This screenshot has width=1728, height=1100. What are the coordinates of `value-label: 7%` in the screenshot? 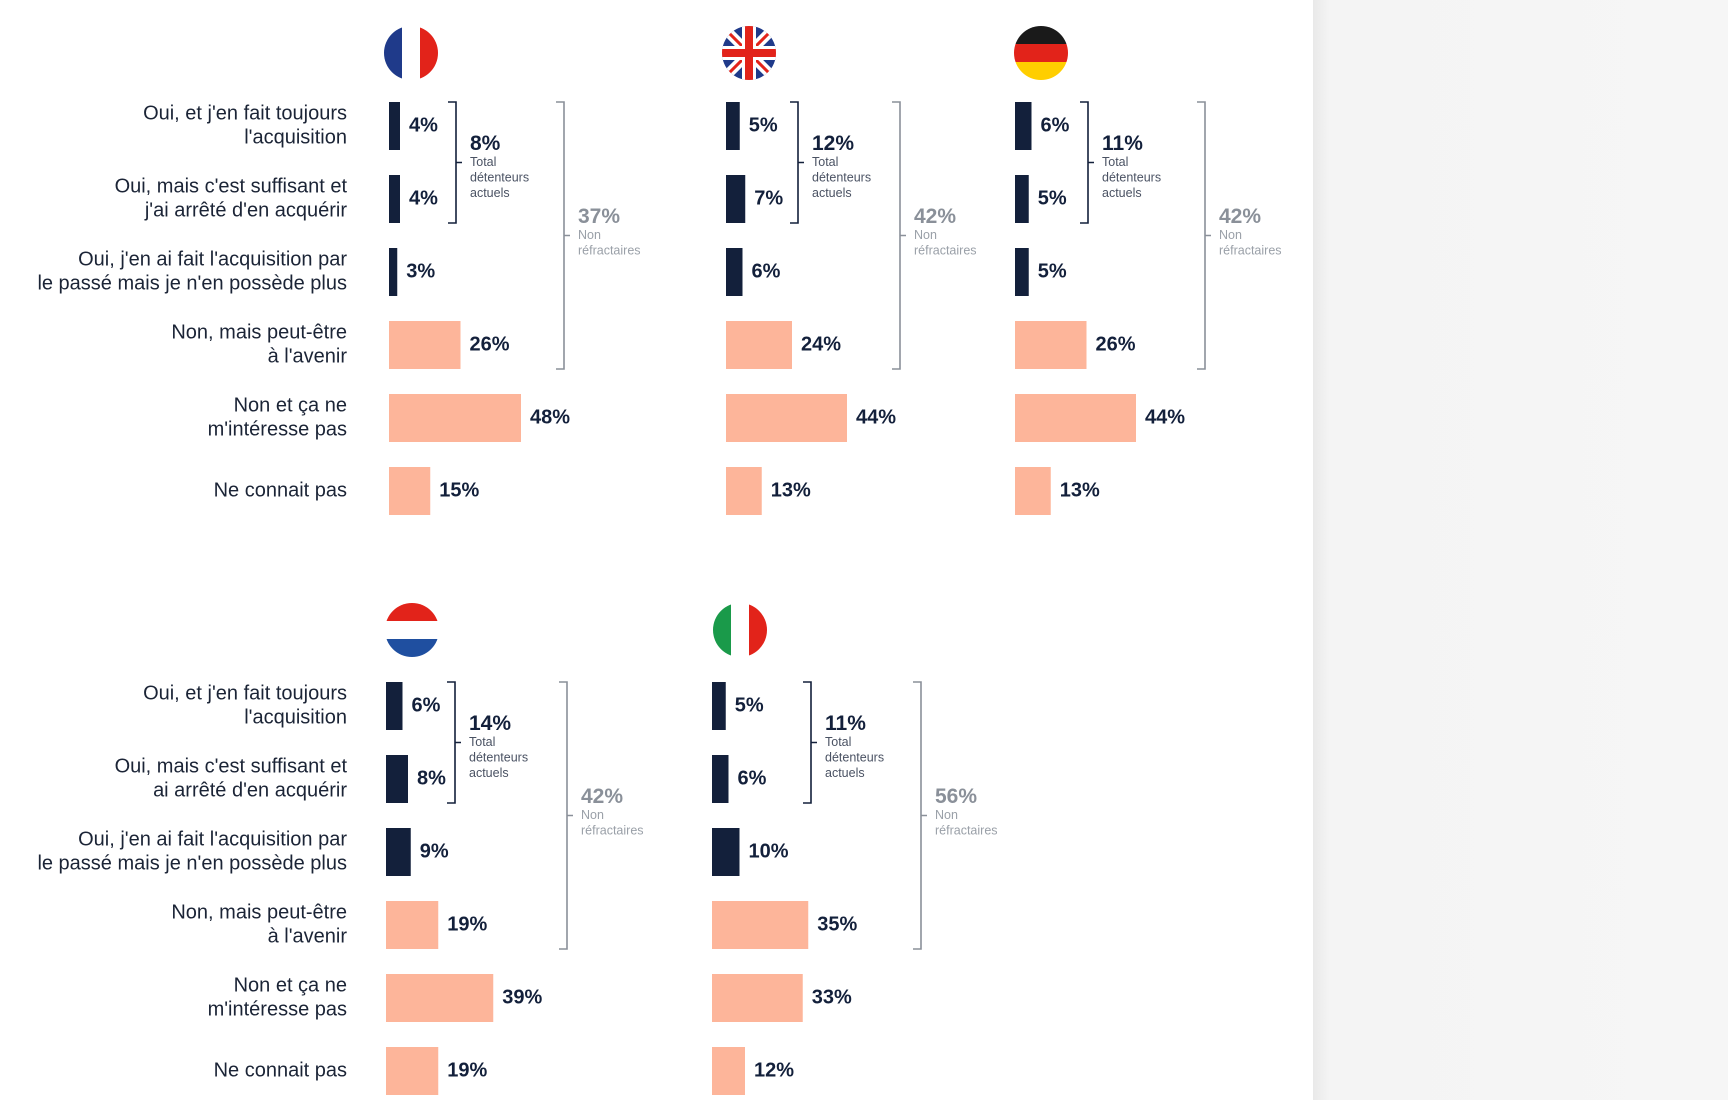 It's located at (768, 198).